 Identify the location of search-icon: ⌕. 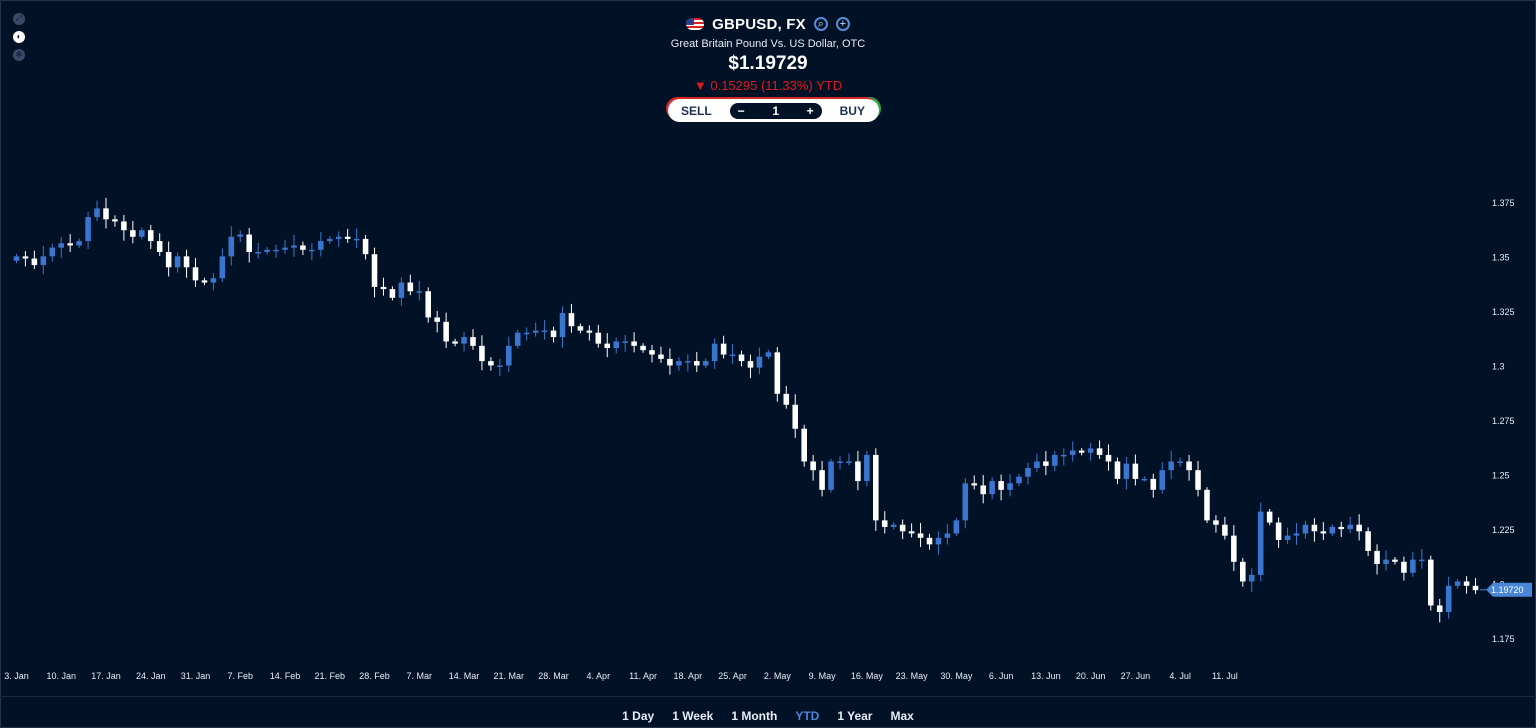
(820, 24).